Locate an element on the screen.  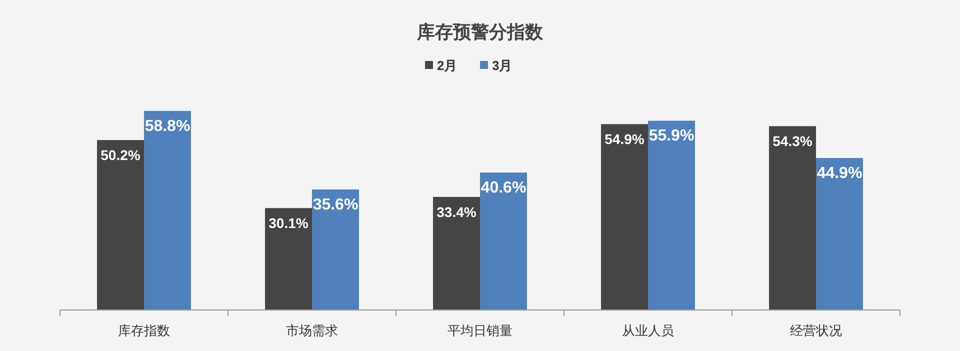
data-label: 33.4% is located at coordinates (456, 212).